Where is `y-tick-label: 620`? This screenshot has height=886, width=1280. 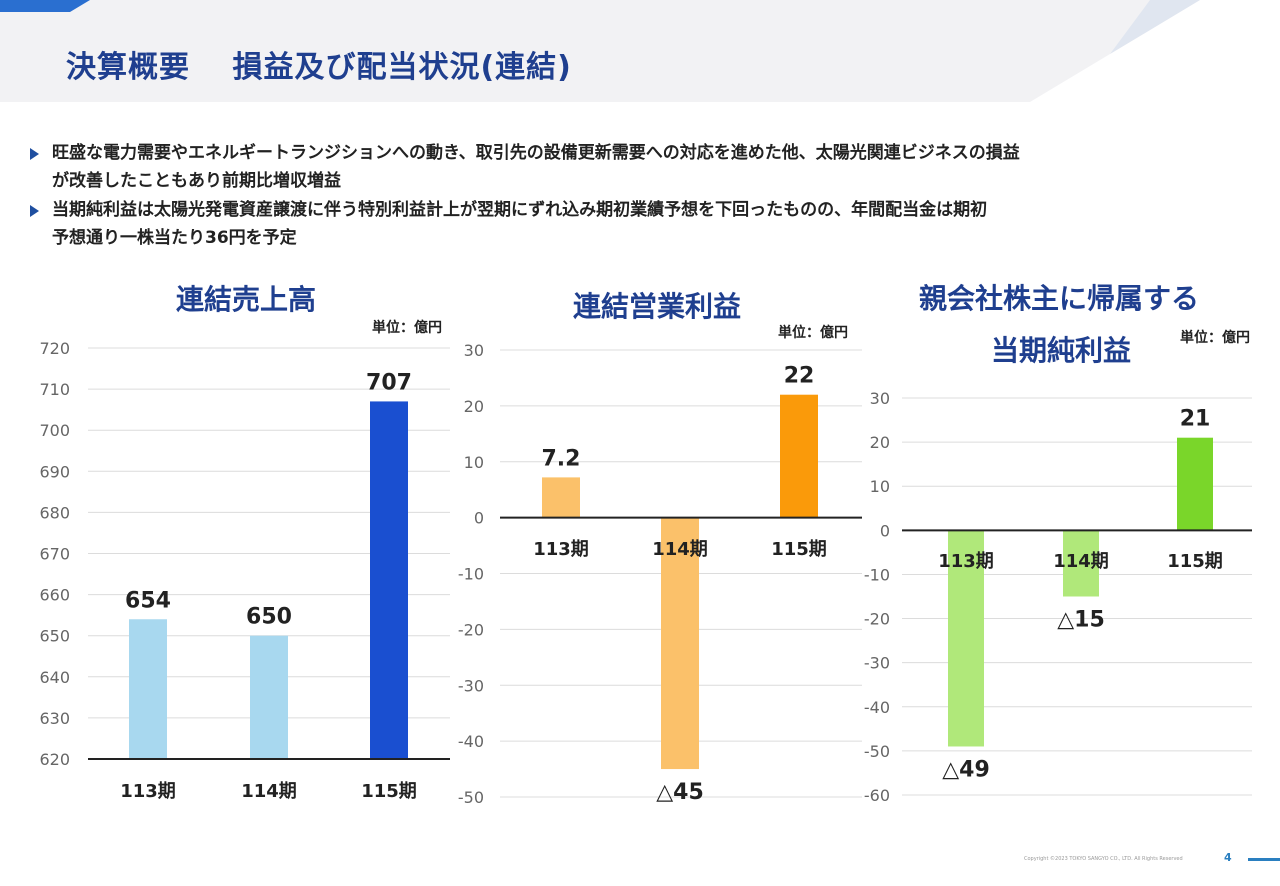
y-tick-label: 620 is located at coordinates (54, 759).